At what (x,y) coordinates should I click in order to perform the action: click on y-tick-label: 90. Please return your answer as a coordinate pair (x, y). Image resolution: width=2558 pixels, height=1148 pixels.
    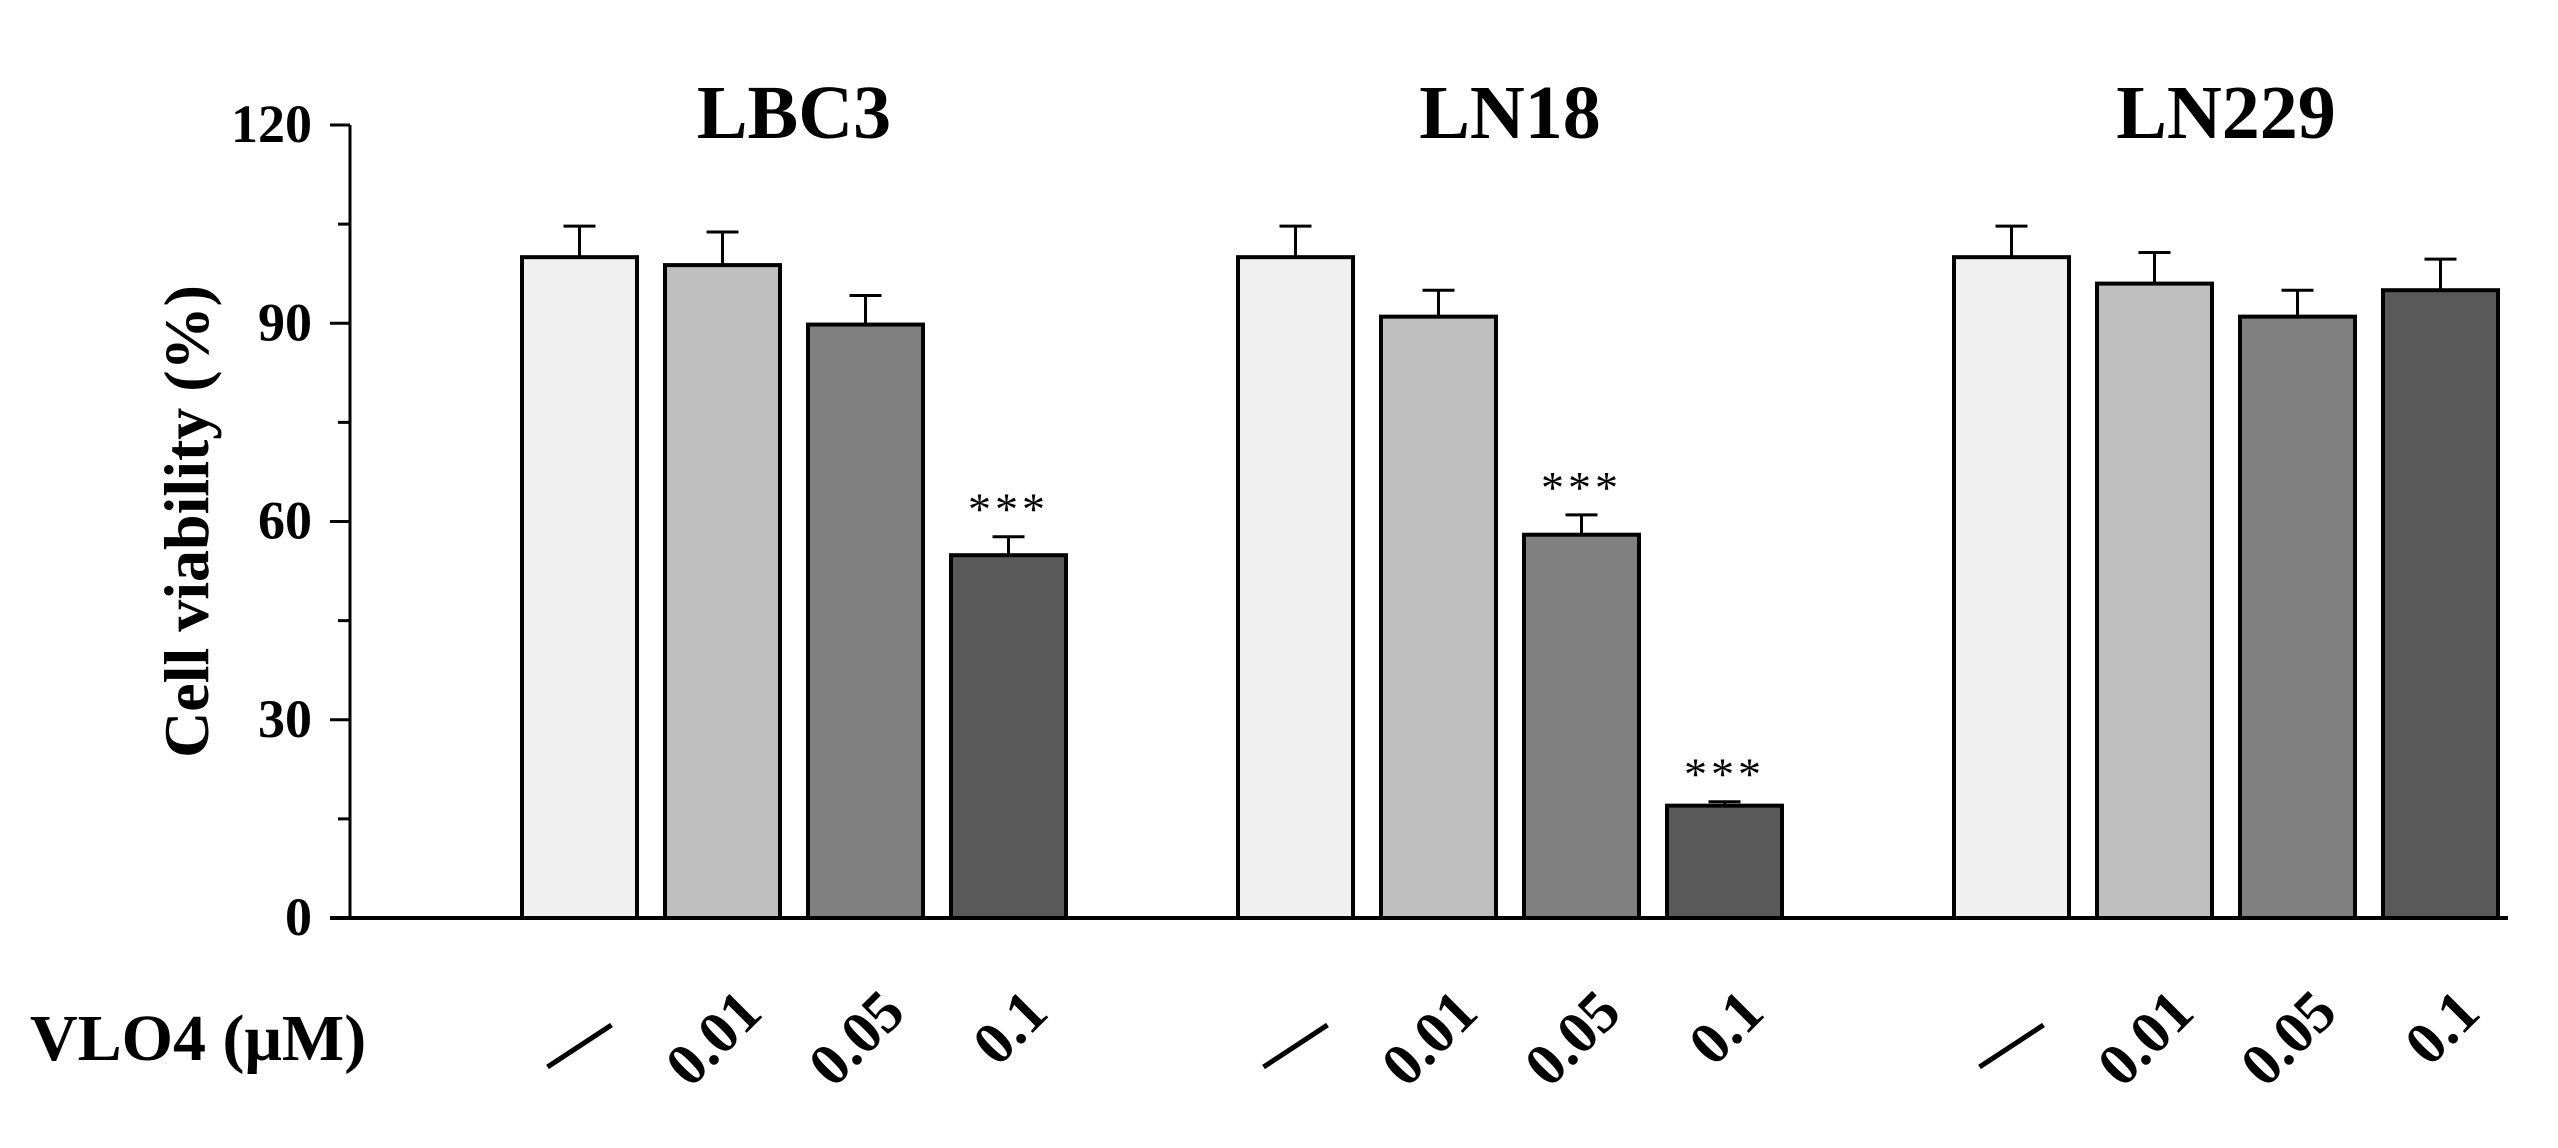
    Looking at the image, I should click on (285, 322).